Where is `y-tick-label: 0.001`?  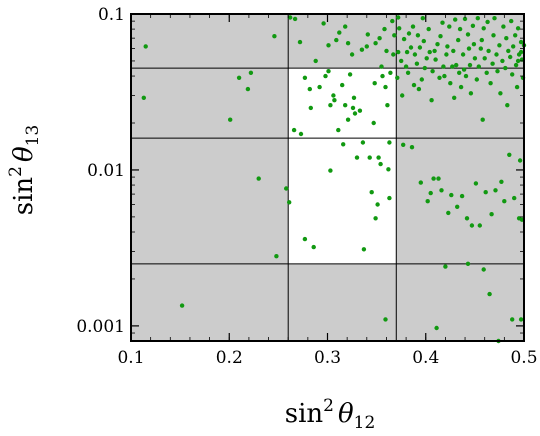 y-tick-label: 0.001 is located at coordinates (100, 327).